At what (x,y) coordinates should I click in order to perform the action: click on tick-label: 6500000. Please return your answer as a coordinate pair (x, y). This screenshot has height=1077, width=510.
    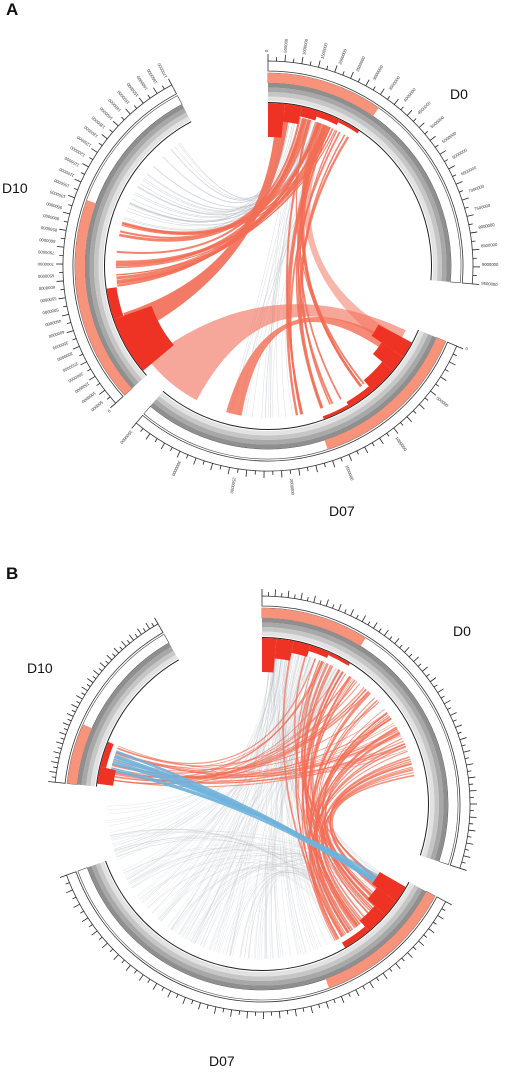
    Looking at the image, I should click on (45, 276).